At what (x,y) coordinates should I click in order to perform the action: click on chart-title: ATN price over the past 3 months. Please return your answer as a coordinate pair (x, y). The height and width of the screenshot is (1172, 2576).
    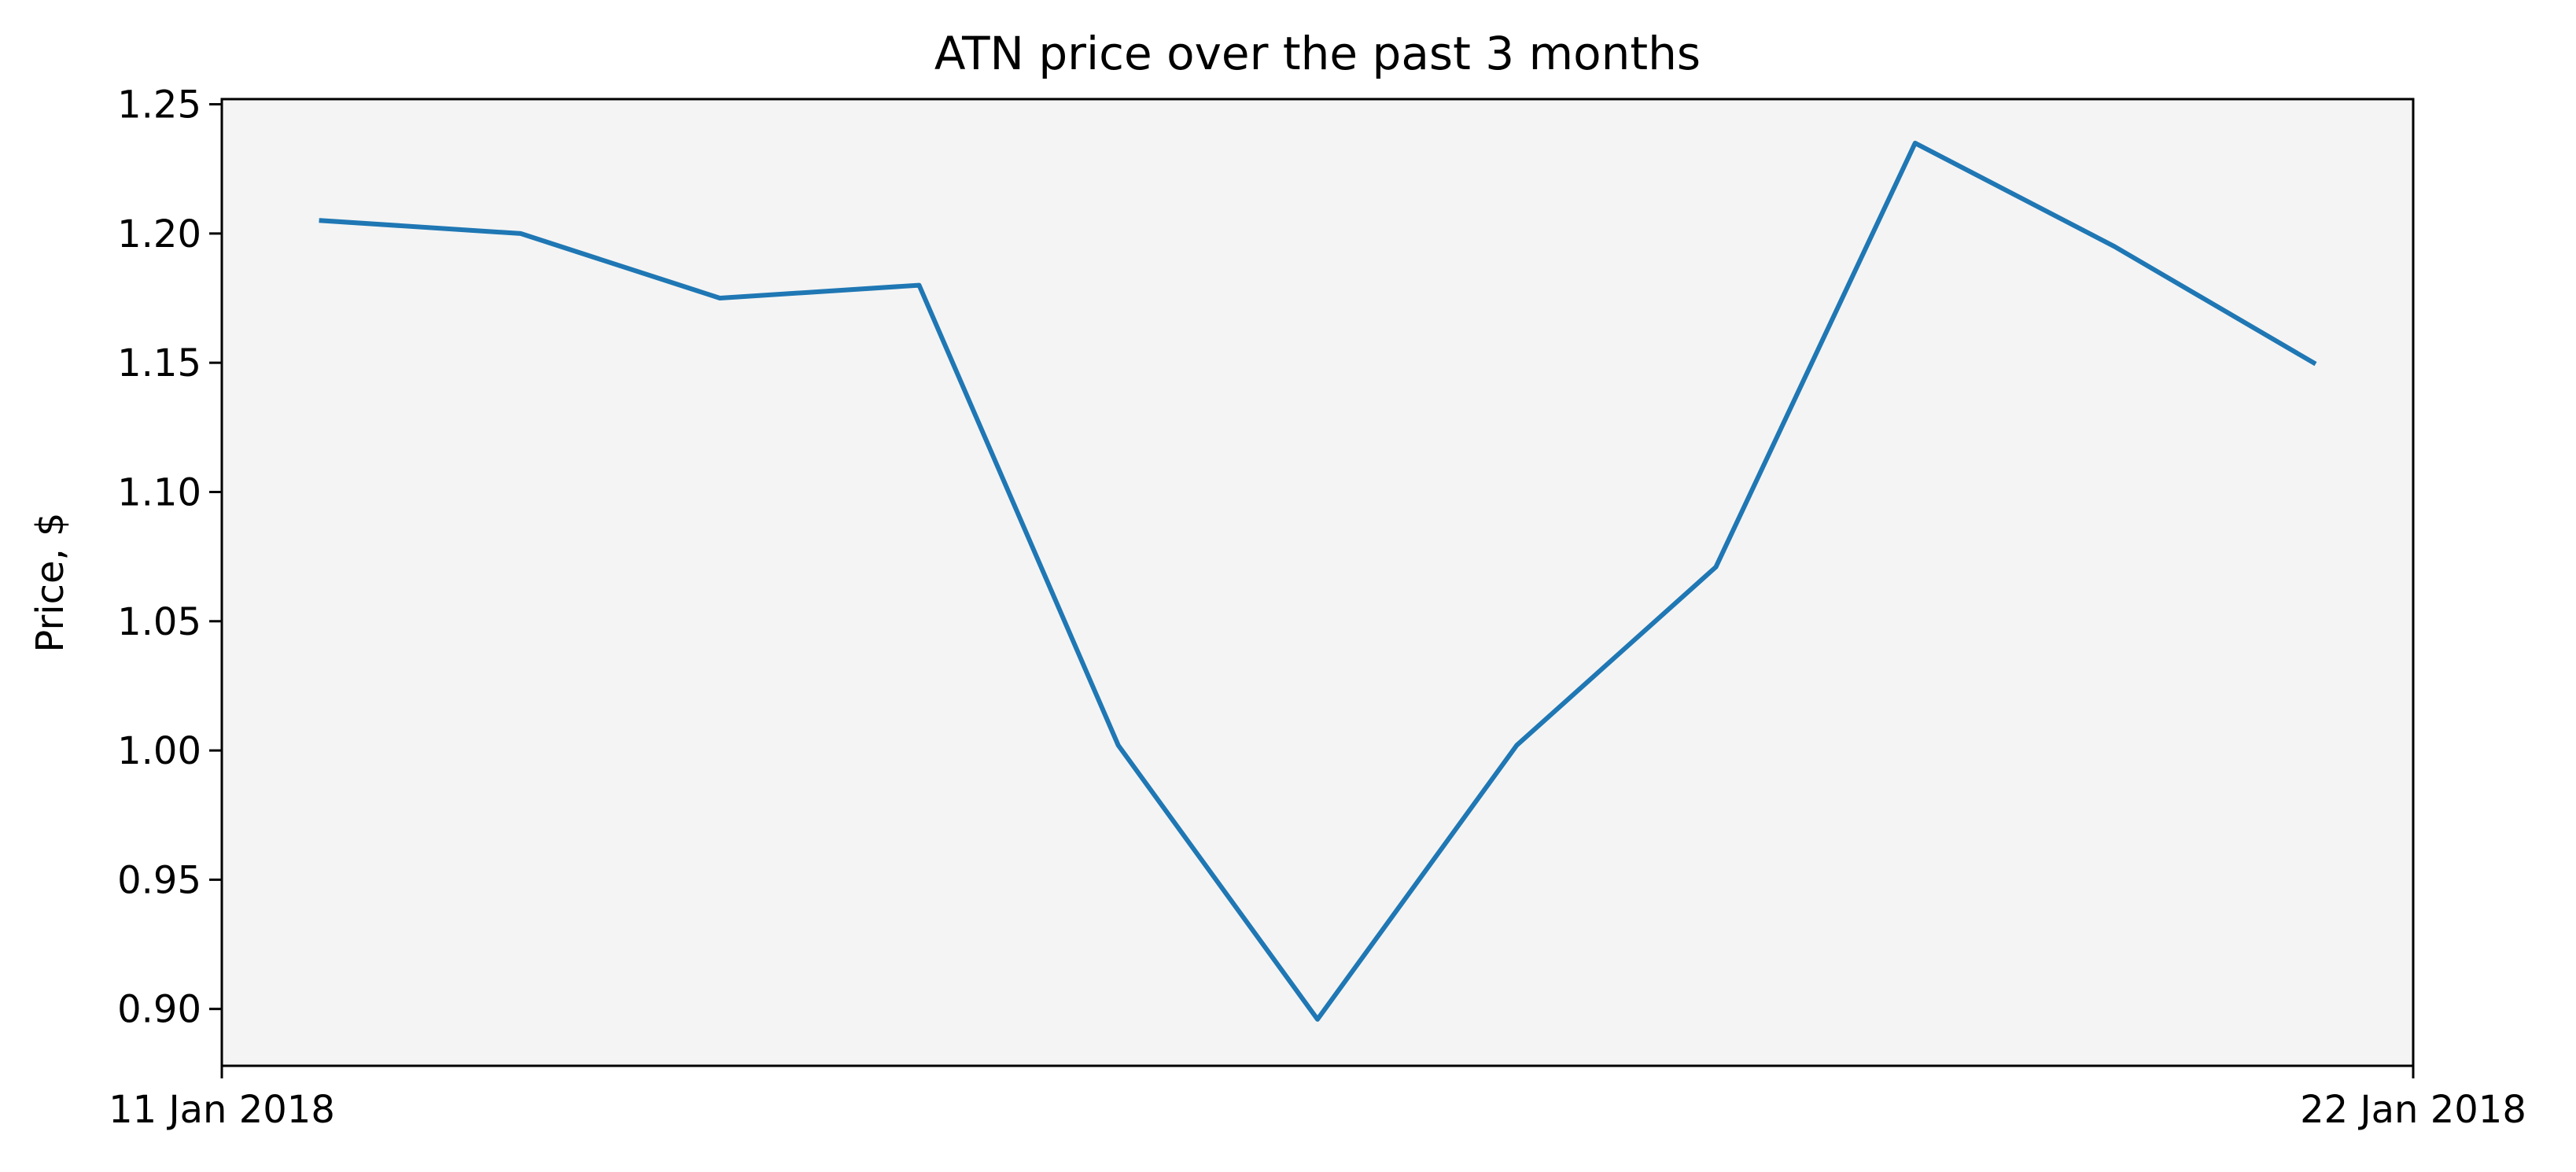
    Looking at the image, I should click on (1317, 53).